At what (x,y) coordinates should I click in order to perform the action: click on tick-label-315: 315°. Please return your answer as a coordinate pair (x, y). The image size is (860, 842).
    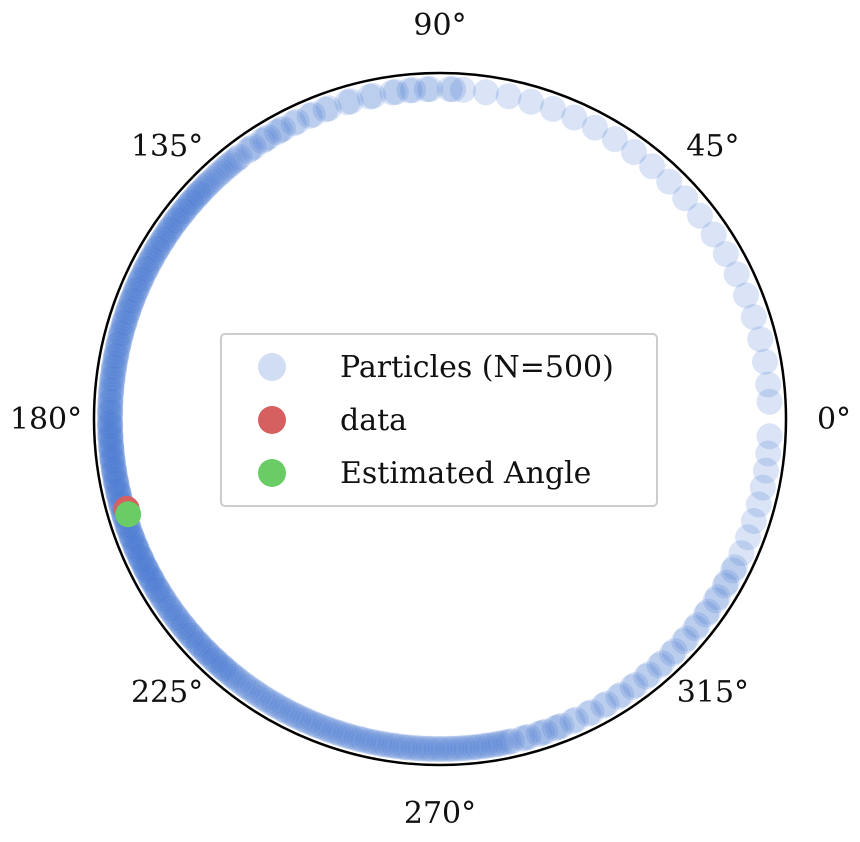
    Looking at the image, I should click on (713, 692).